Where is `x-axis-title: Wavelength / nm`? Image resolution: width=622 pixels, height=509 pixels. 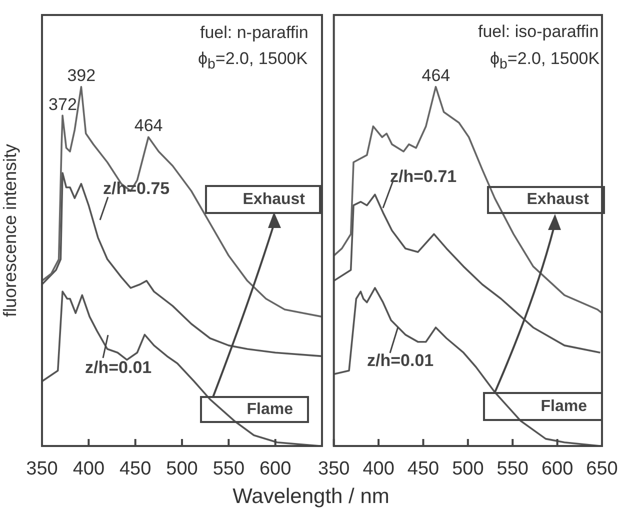
x-axis-title: Wavelength / nm is located at coordinates (311, 497).